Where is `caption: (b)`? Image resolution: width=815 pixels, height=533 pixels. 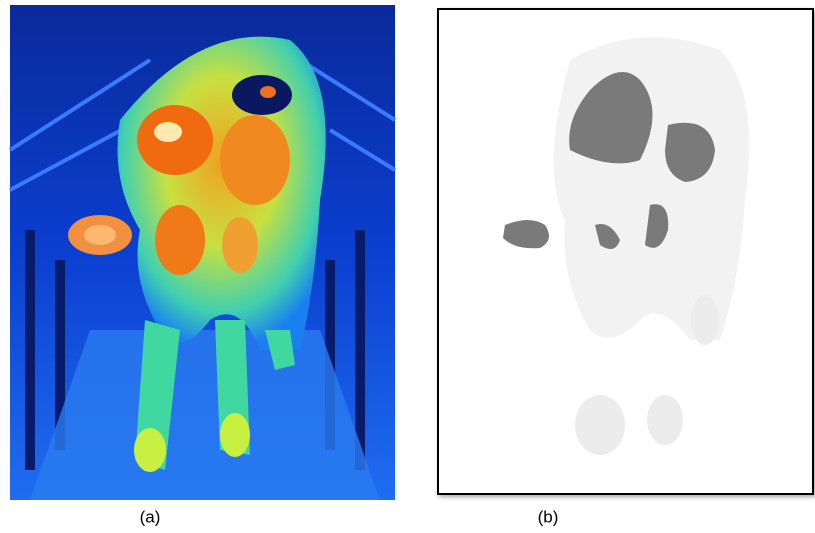 caption: (b) is located at coordinates (548, 516).